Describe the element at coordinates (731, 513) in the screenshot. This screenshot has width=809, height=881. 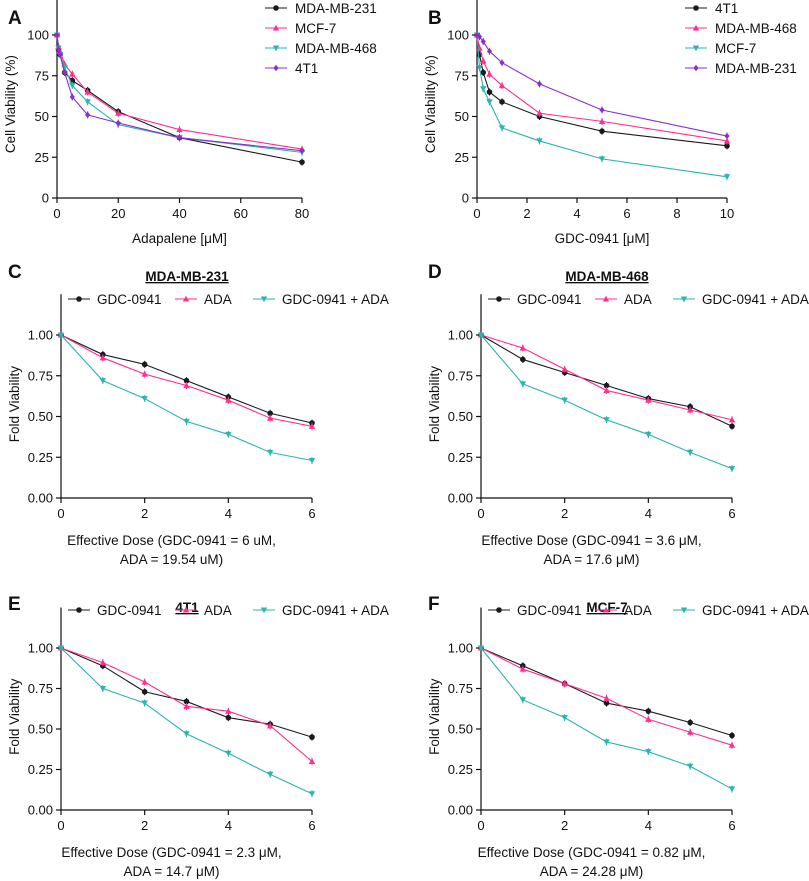
I see `x-tick-label: 6` at that location.